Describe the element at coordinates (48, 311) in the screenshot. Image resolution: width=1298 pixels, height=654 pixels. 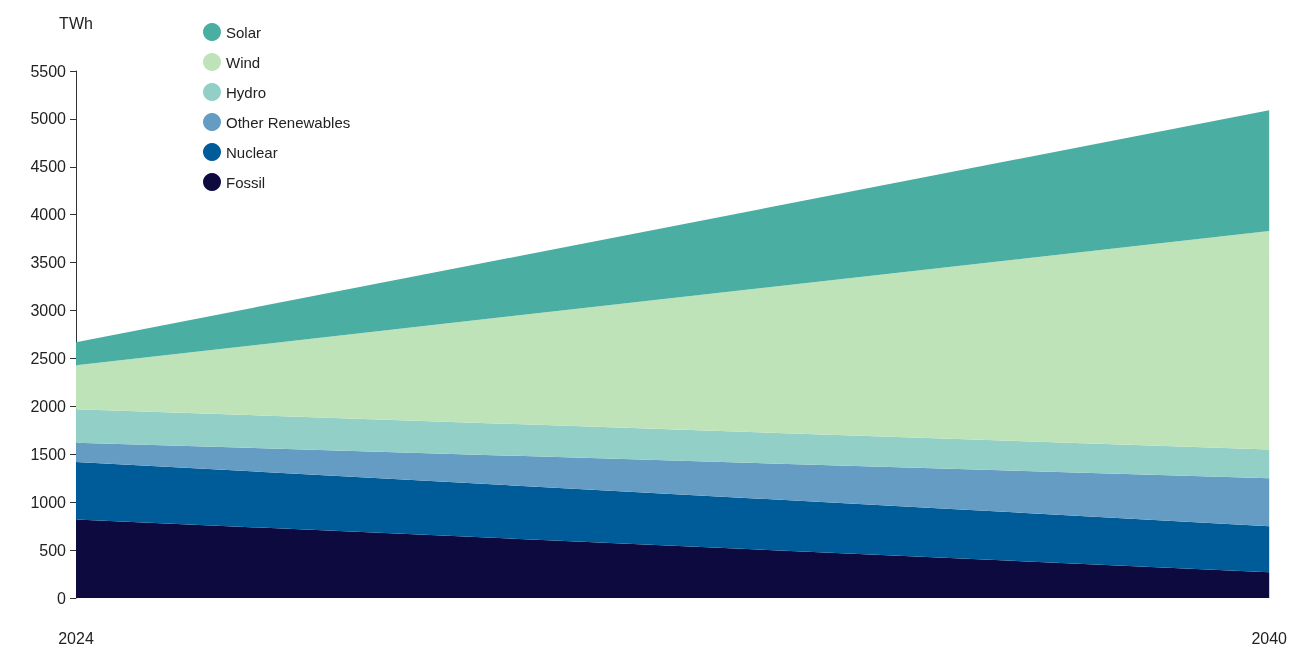
I see `y-tick-label: 3000` at that location.